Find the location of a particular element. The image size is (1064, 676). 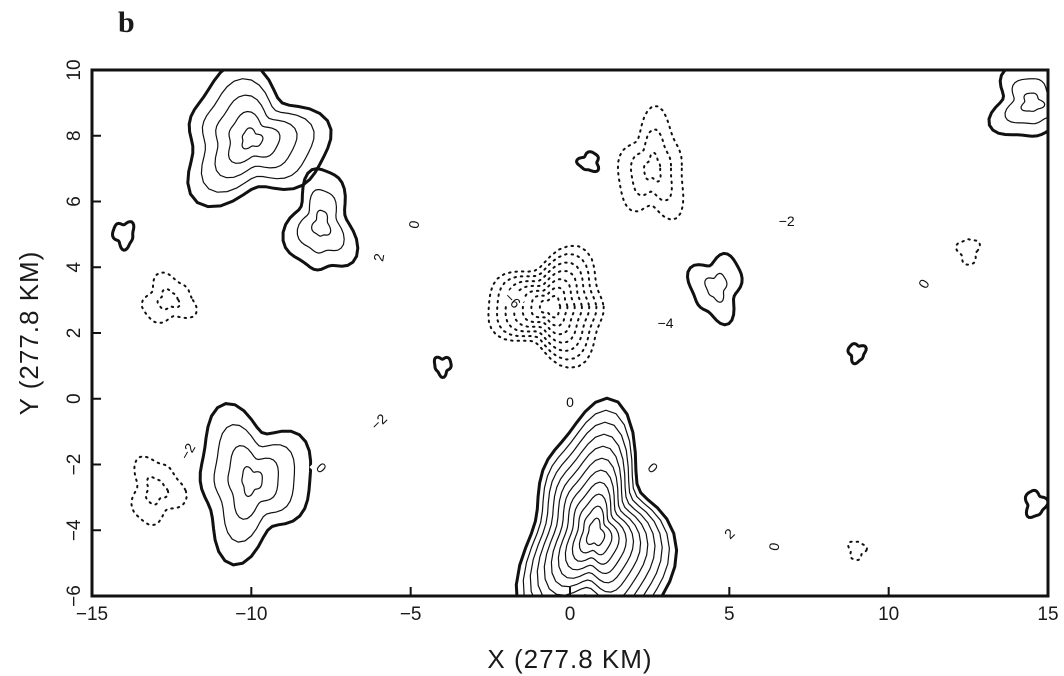

x-axis-label: X (277.8 KM) is located at coordinates (569, 659).